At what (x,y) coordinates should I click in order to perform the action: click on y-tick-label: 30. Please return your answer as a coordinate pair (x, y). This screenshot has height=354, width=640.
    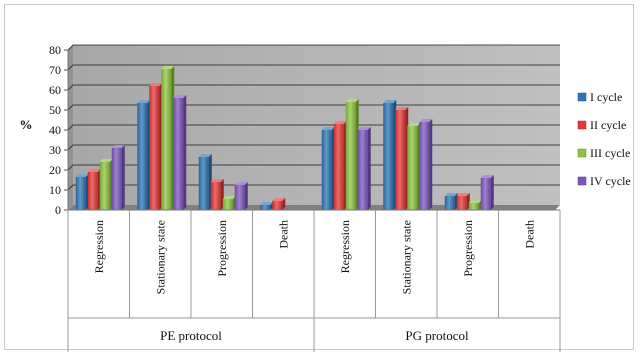
    Looking at the image, I should click on (55, 150).